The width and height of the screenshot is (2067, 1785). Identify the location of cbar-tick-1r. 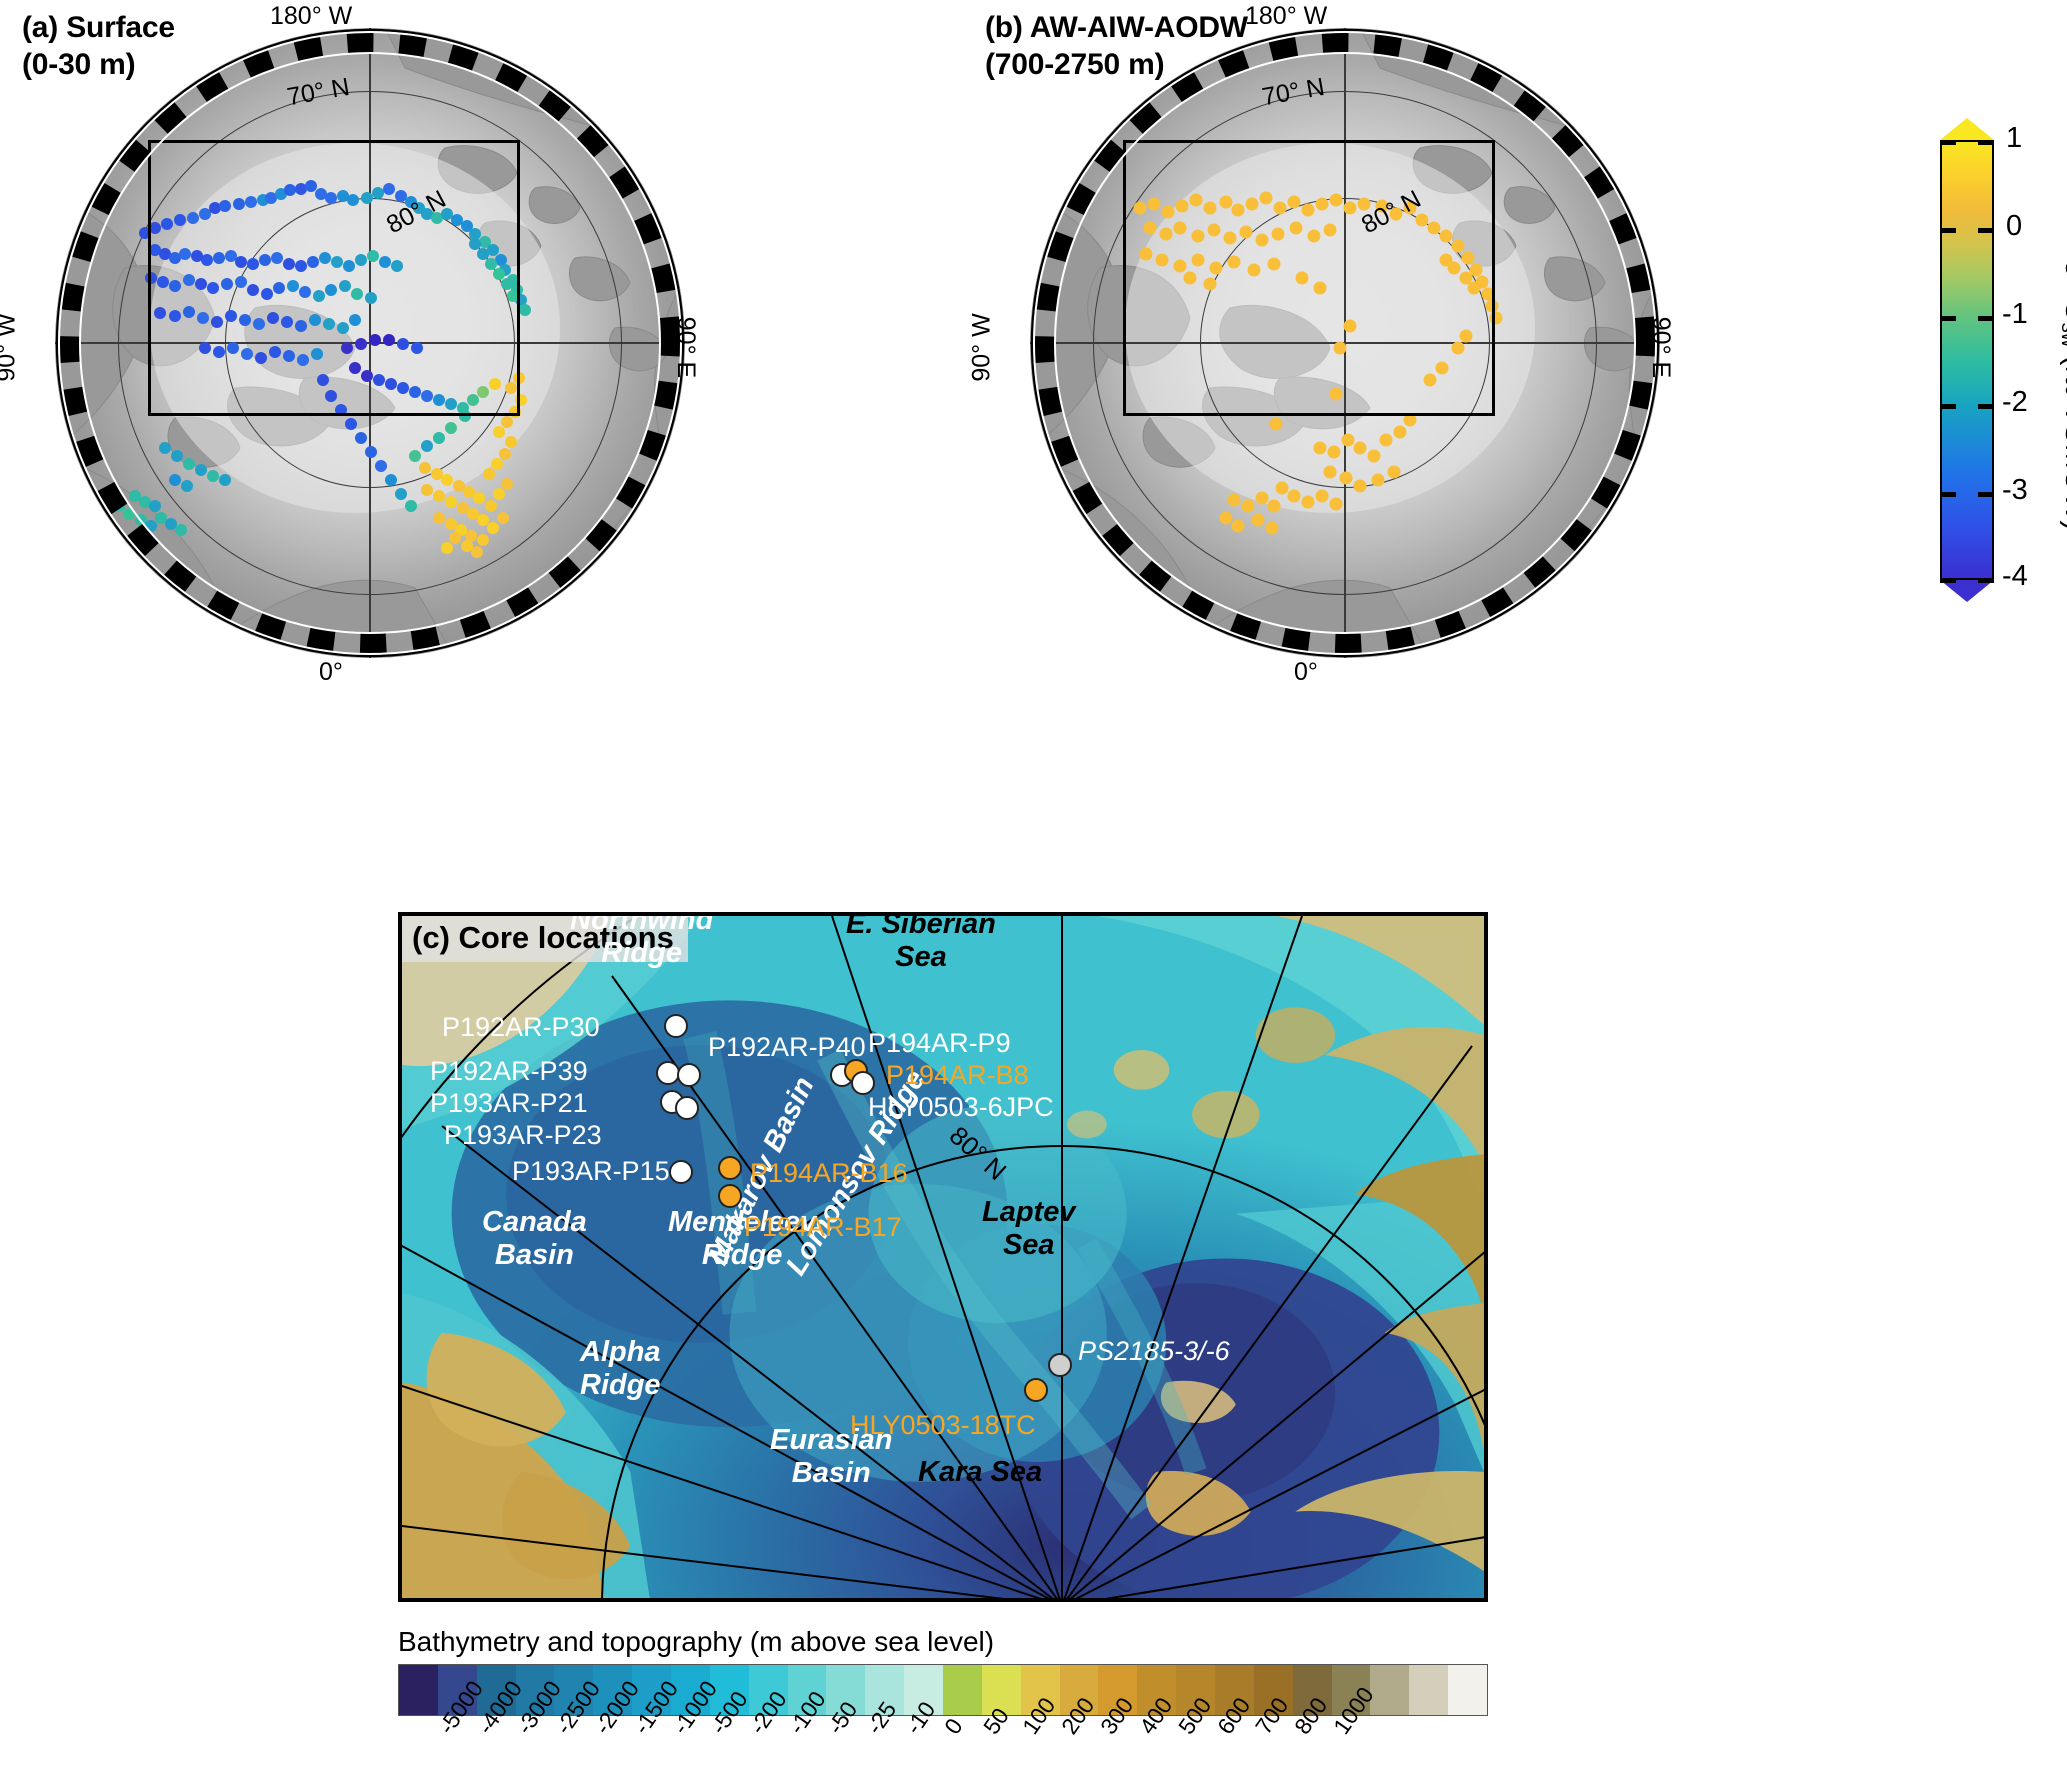
(1986, 142).